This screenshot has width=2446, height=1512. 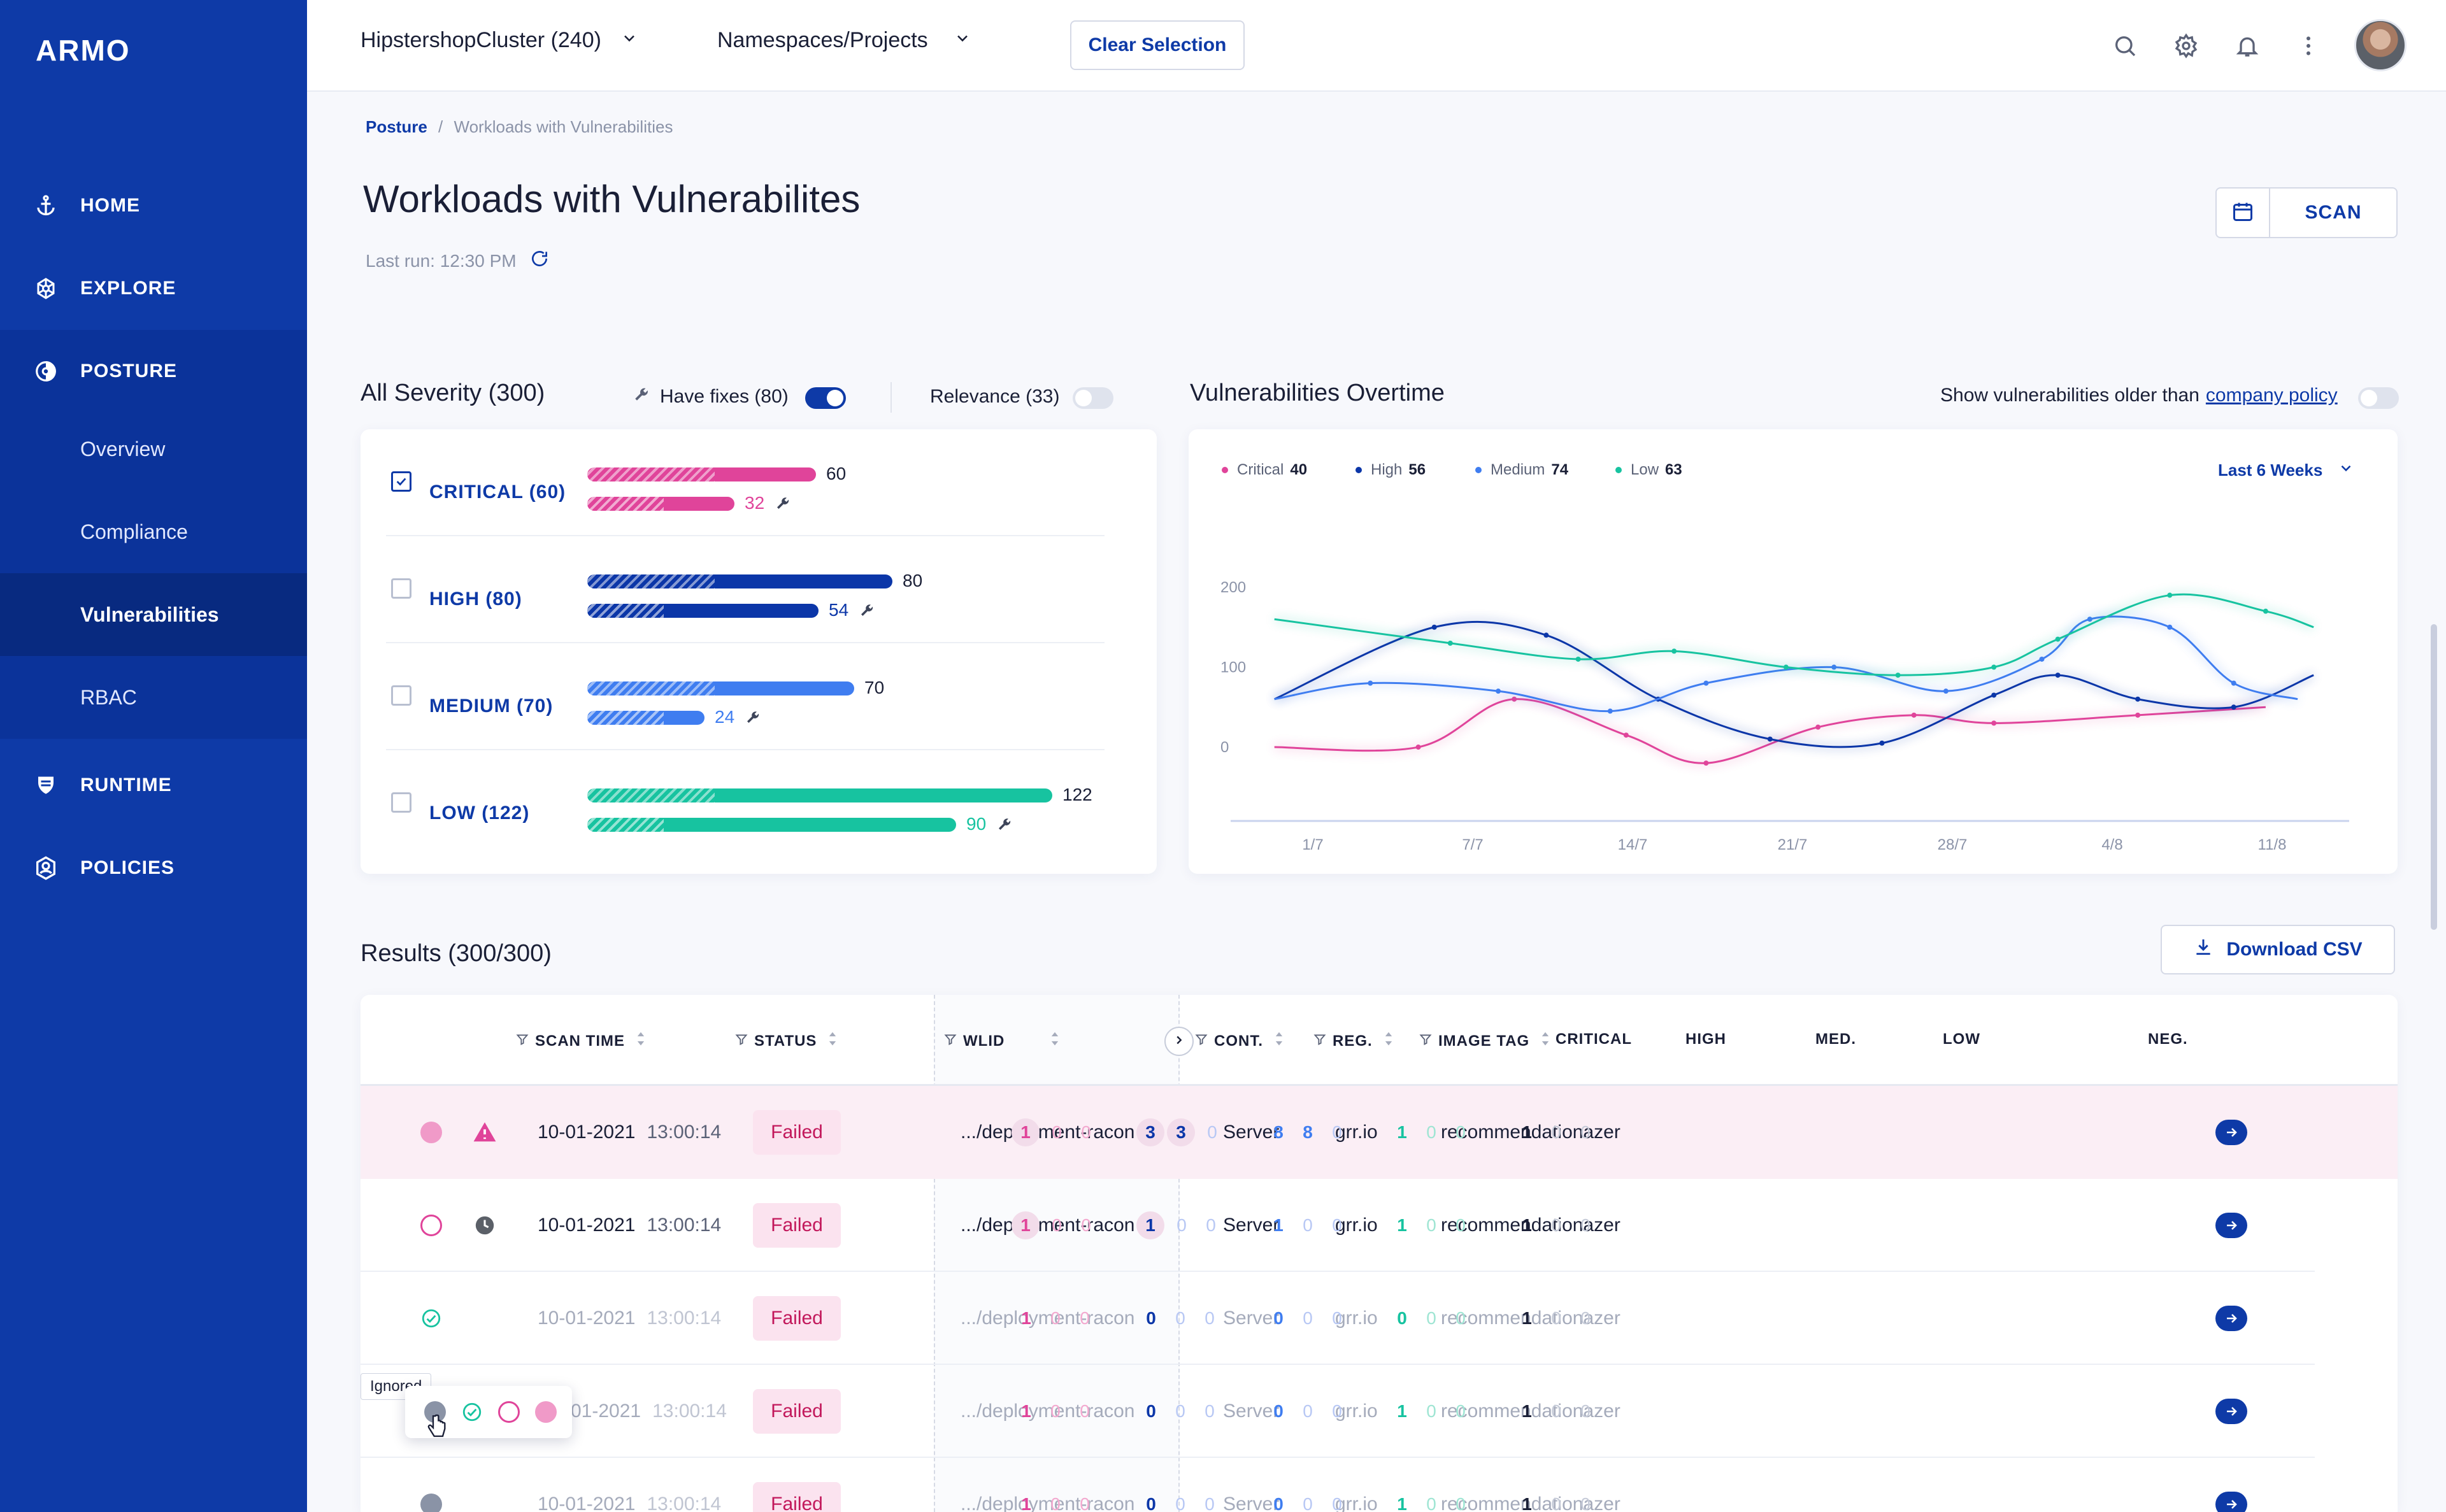 What do you see at coordinates (1961, 1039) in the screenshot?
I see `column-header: LOW` at bounding box center [1961, 1039].